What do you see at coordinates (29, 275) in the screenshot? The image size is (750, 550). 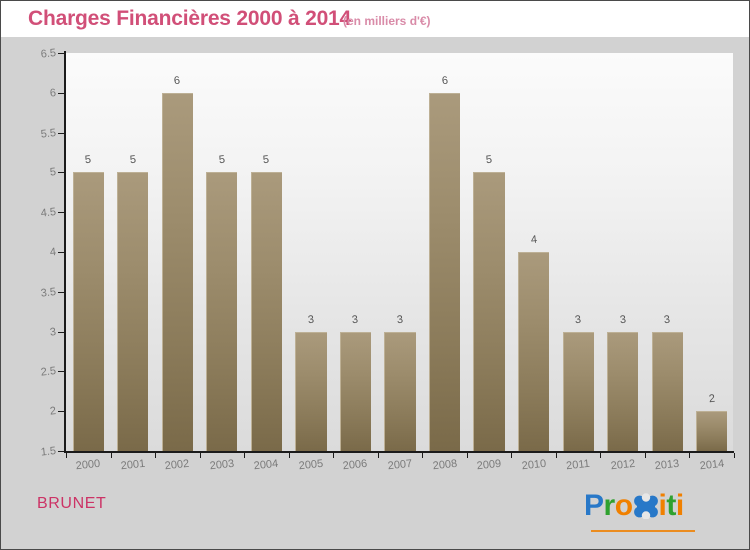 I see `y-axis-labels: 1.5 2 2.5 3 3.5 4 4.5 5 5.5 6 6.5` at bounding box center [29, 275].